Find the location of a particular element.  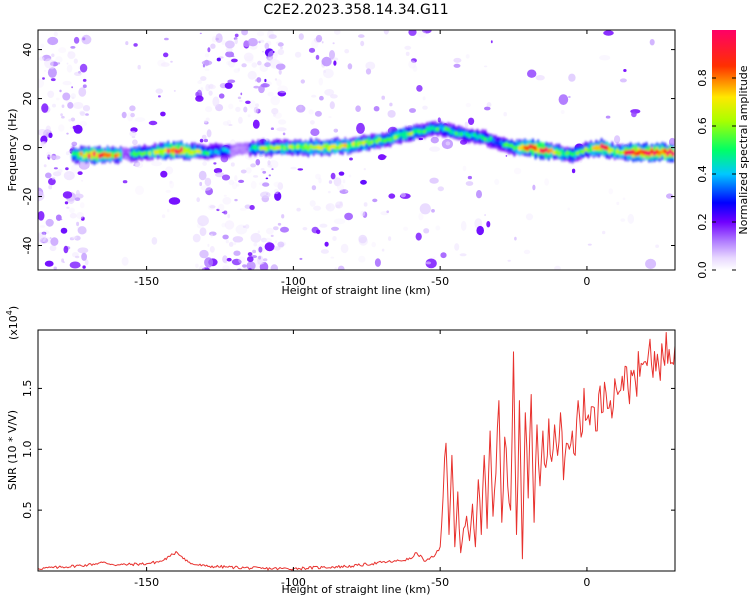

spectrogram-ridge is located at coordinates (373, 143).